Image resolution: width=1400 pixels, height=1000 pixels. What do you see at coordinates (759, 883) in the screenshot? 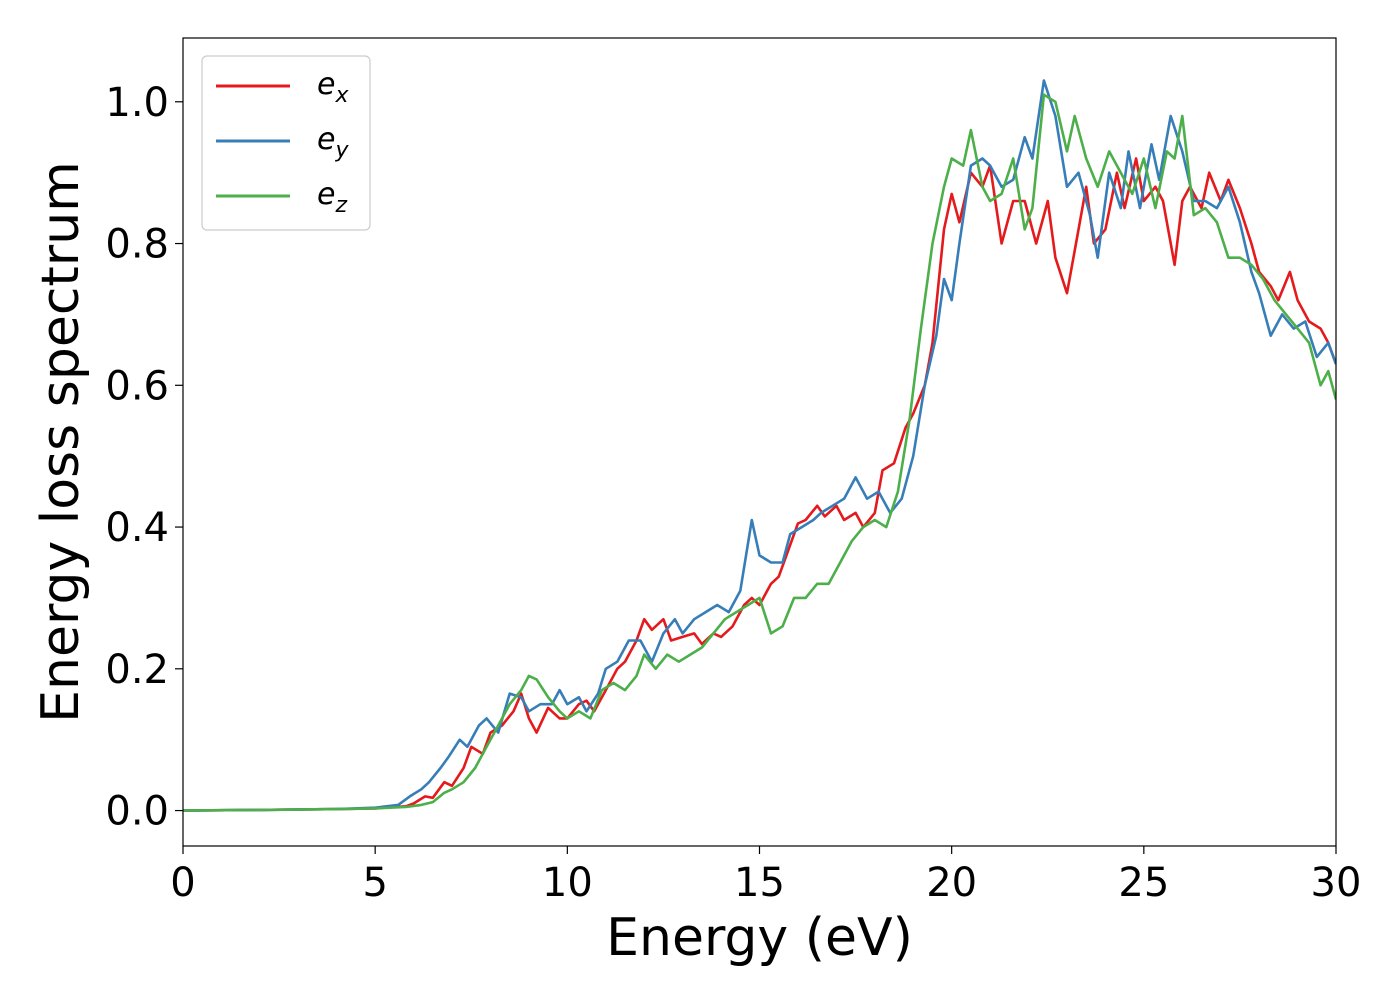
I see `x-tick-label: 15` at bounding box center [759, 883].